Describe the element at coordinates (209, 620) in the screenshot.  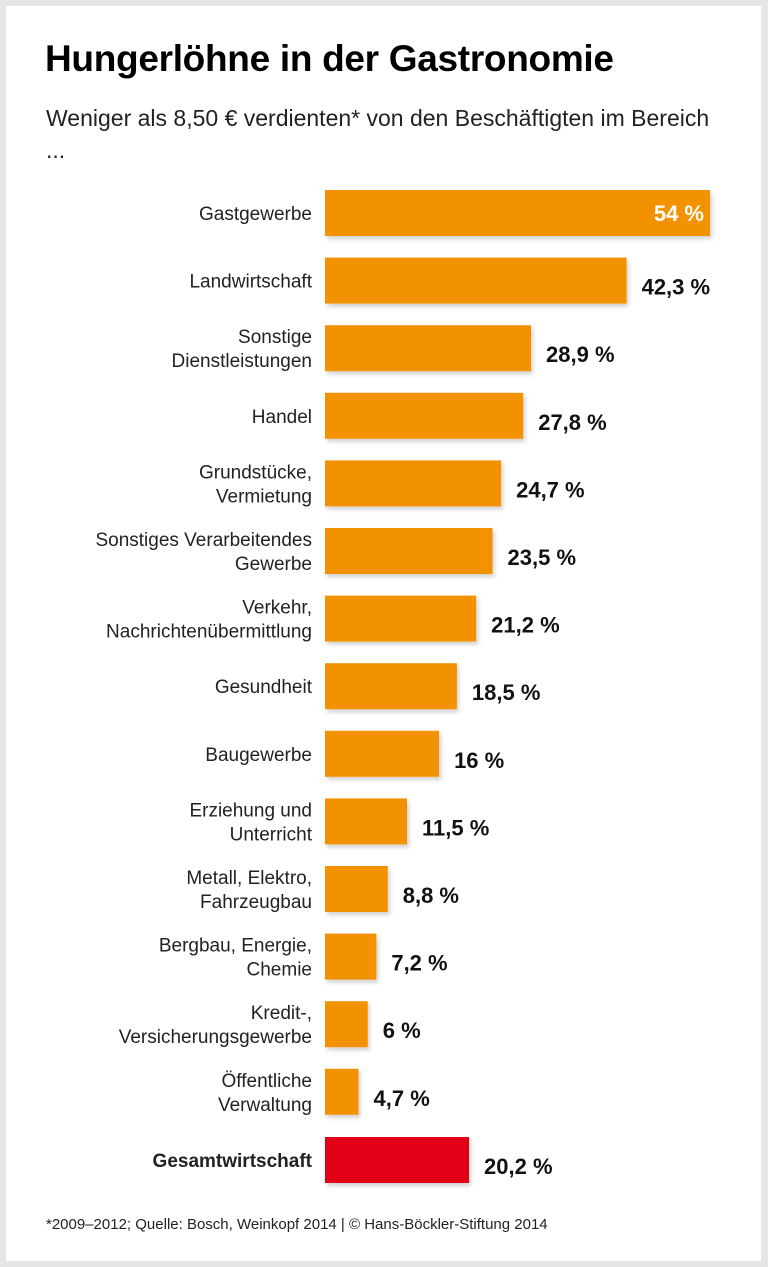
I see `category-label: Verkehr, Nachrichtenübermittlung` at that location.